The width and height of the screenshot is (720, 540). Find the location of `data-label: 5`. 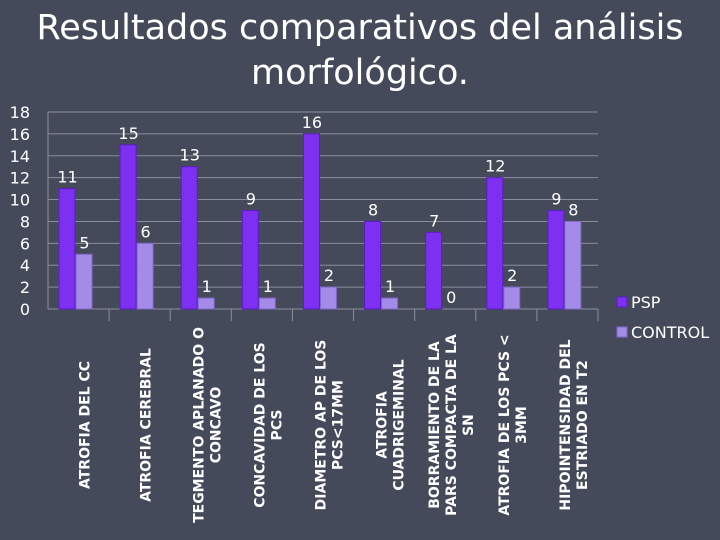

data-label: 5 is located at coordinates (84, 242).